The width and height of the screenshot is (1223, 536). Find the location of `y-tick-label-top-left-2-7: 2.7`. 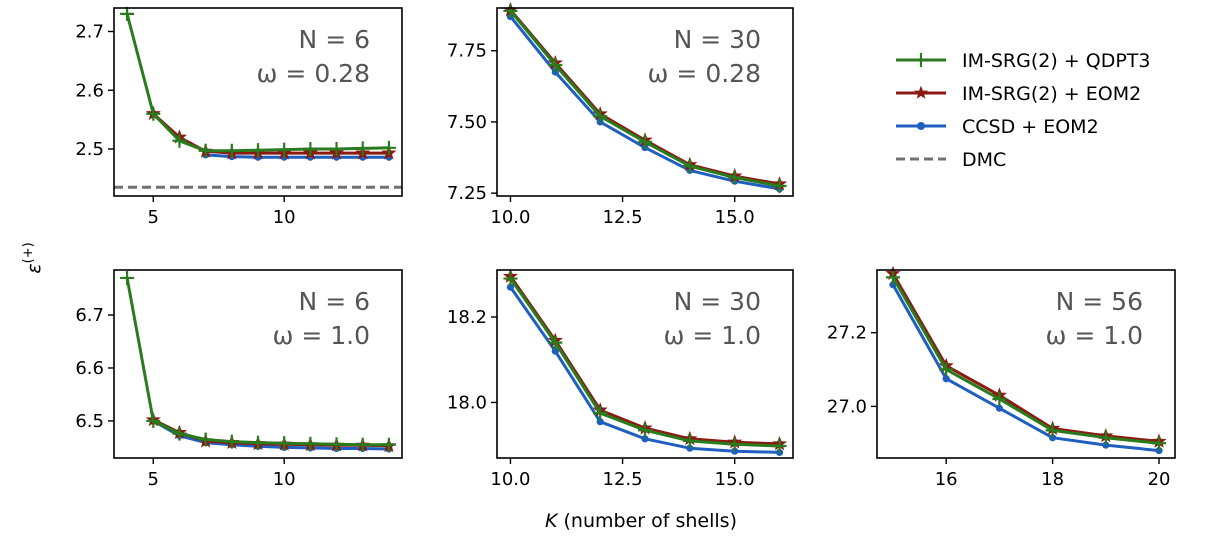

y-tick-label-top-left-2-7: 2.7 is located at coordinates (89, 32).